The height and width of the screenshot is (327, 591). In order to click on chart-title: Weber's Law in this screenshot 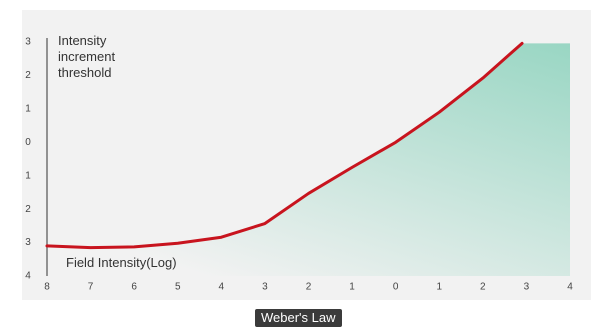, I will do `click(298, 318)`.